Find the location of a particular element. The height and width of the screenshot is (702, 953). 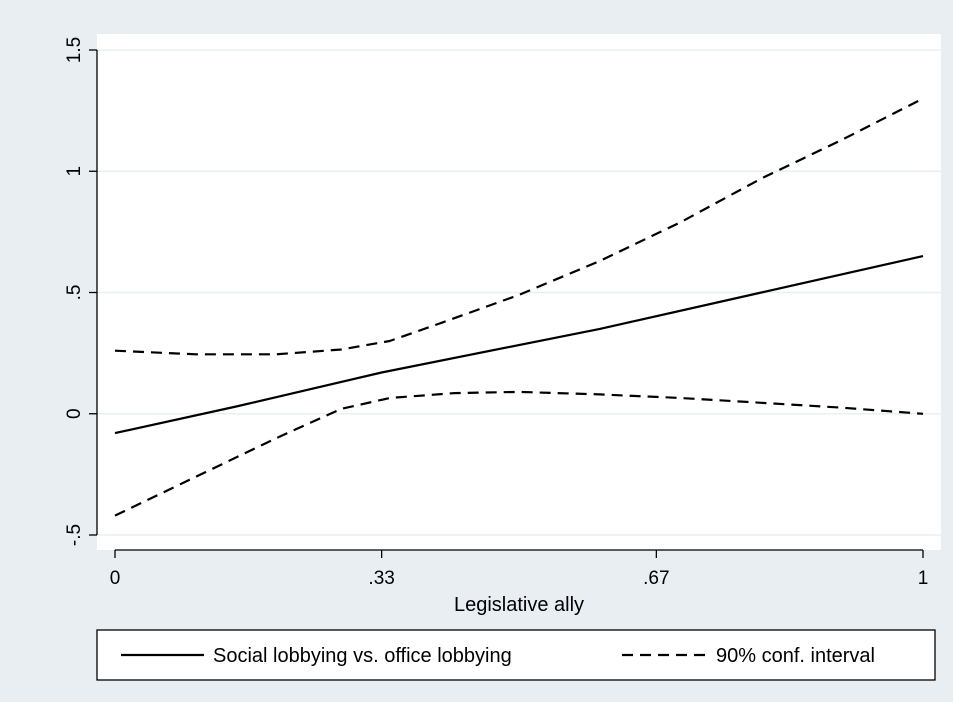

legend-label-conf-interval: 90% conf. interval is located at coordinates (795, 656).